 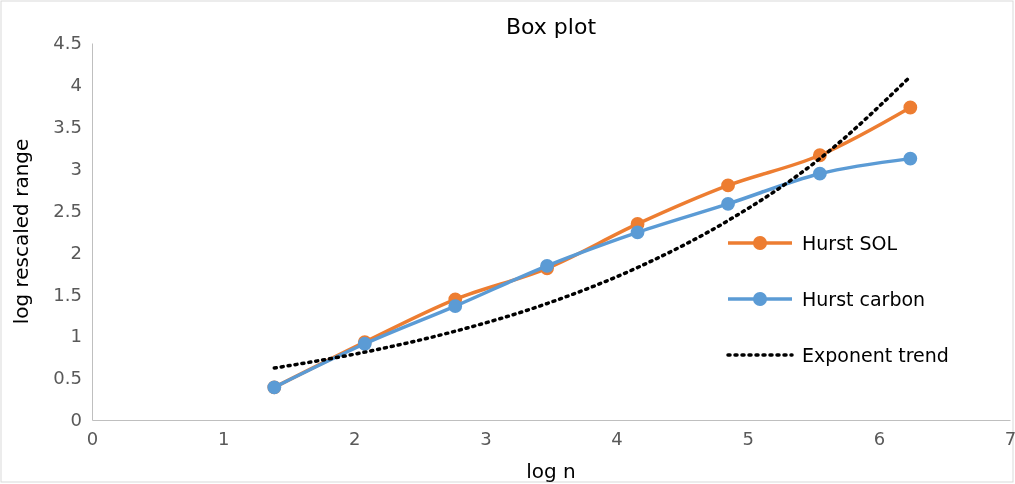 I want to click on y-tick-label: 1.5, so click(x=67, y=294).